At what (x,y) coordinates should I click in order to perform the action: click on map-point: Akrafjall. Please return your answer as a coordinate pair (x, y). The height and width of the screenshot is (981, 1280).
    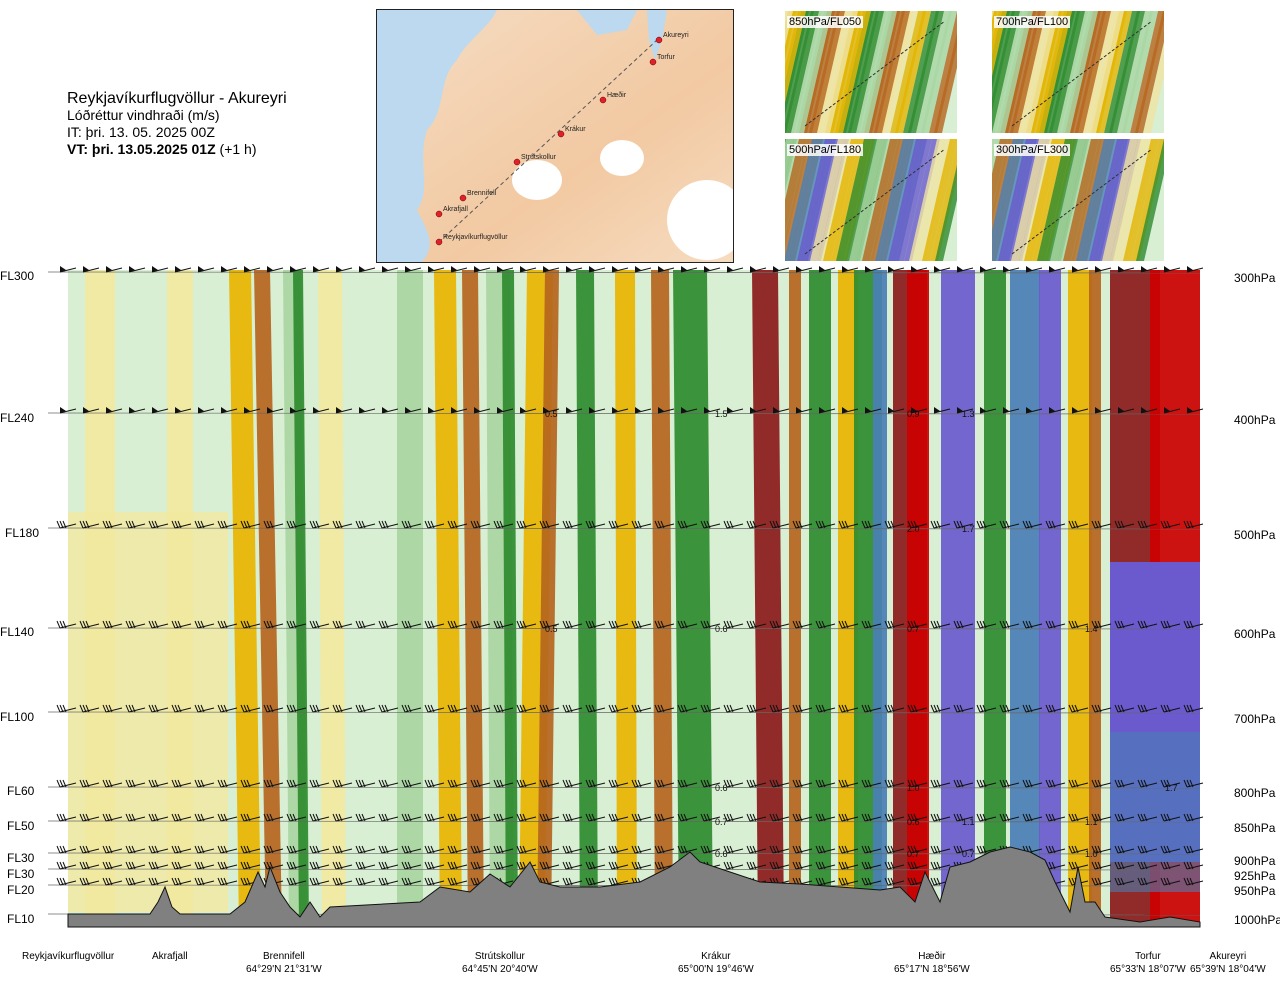
    Looking at the image, I should click on (451, 212).